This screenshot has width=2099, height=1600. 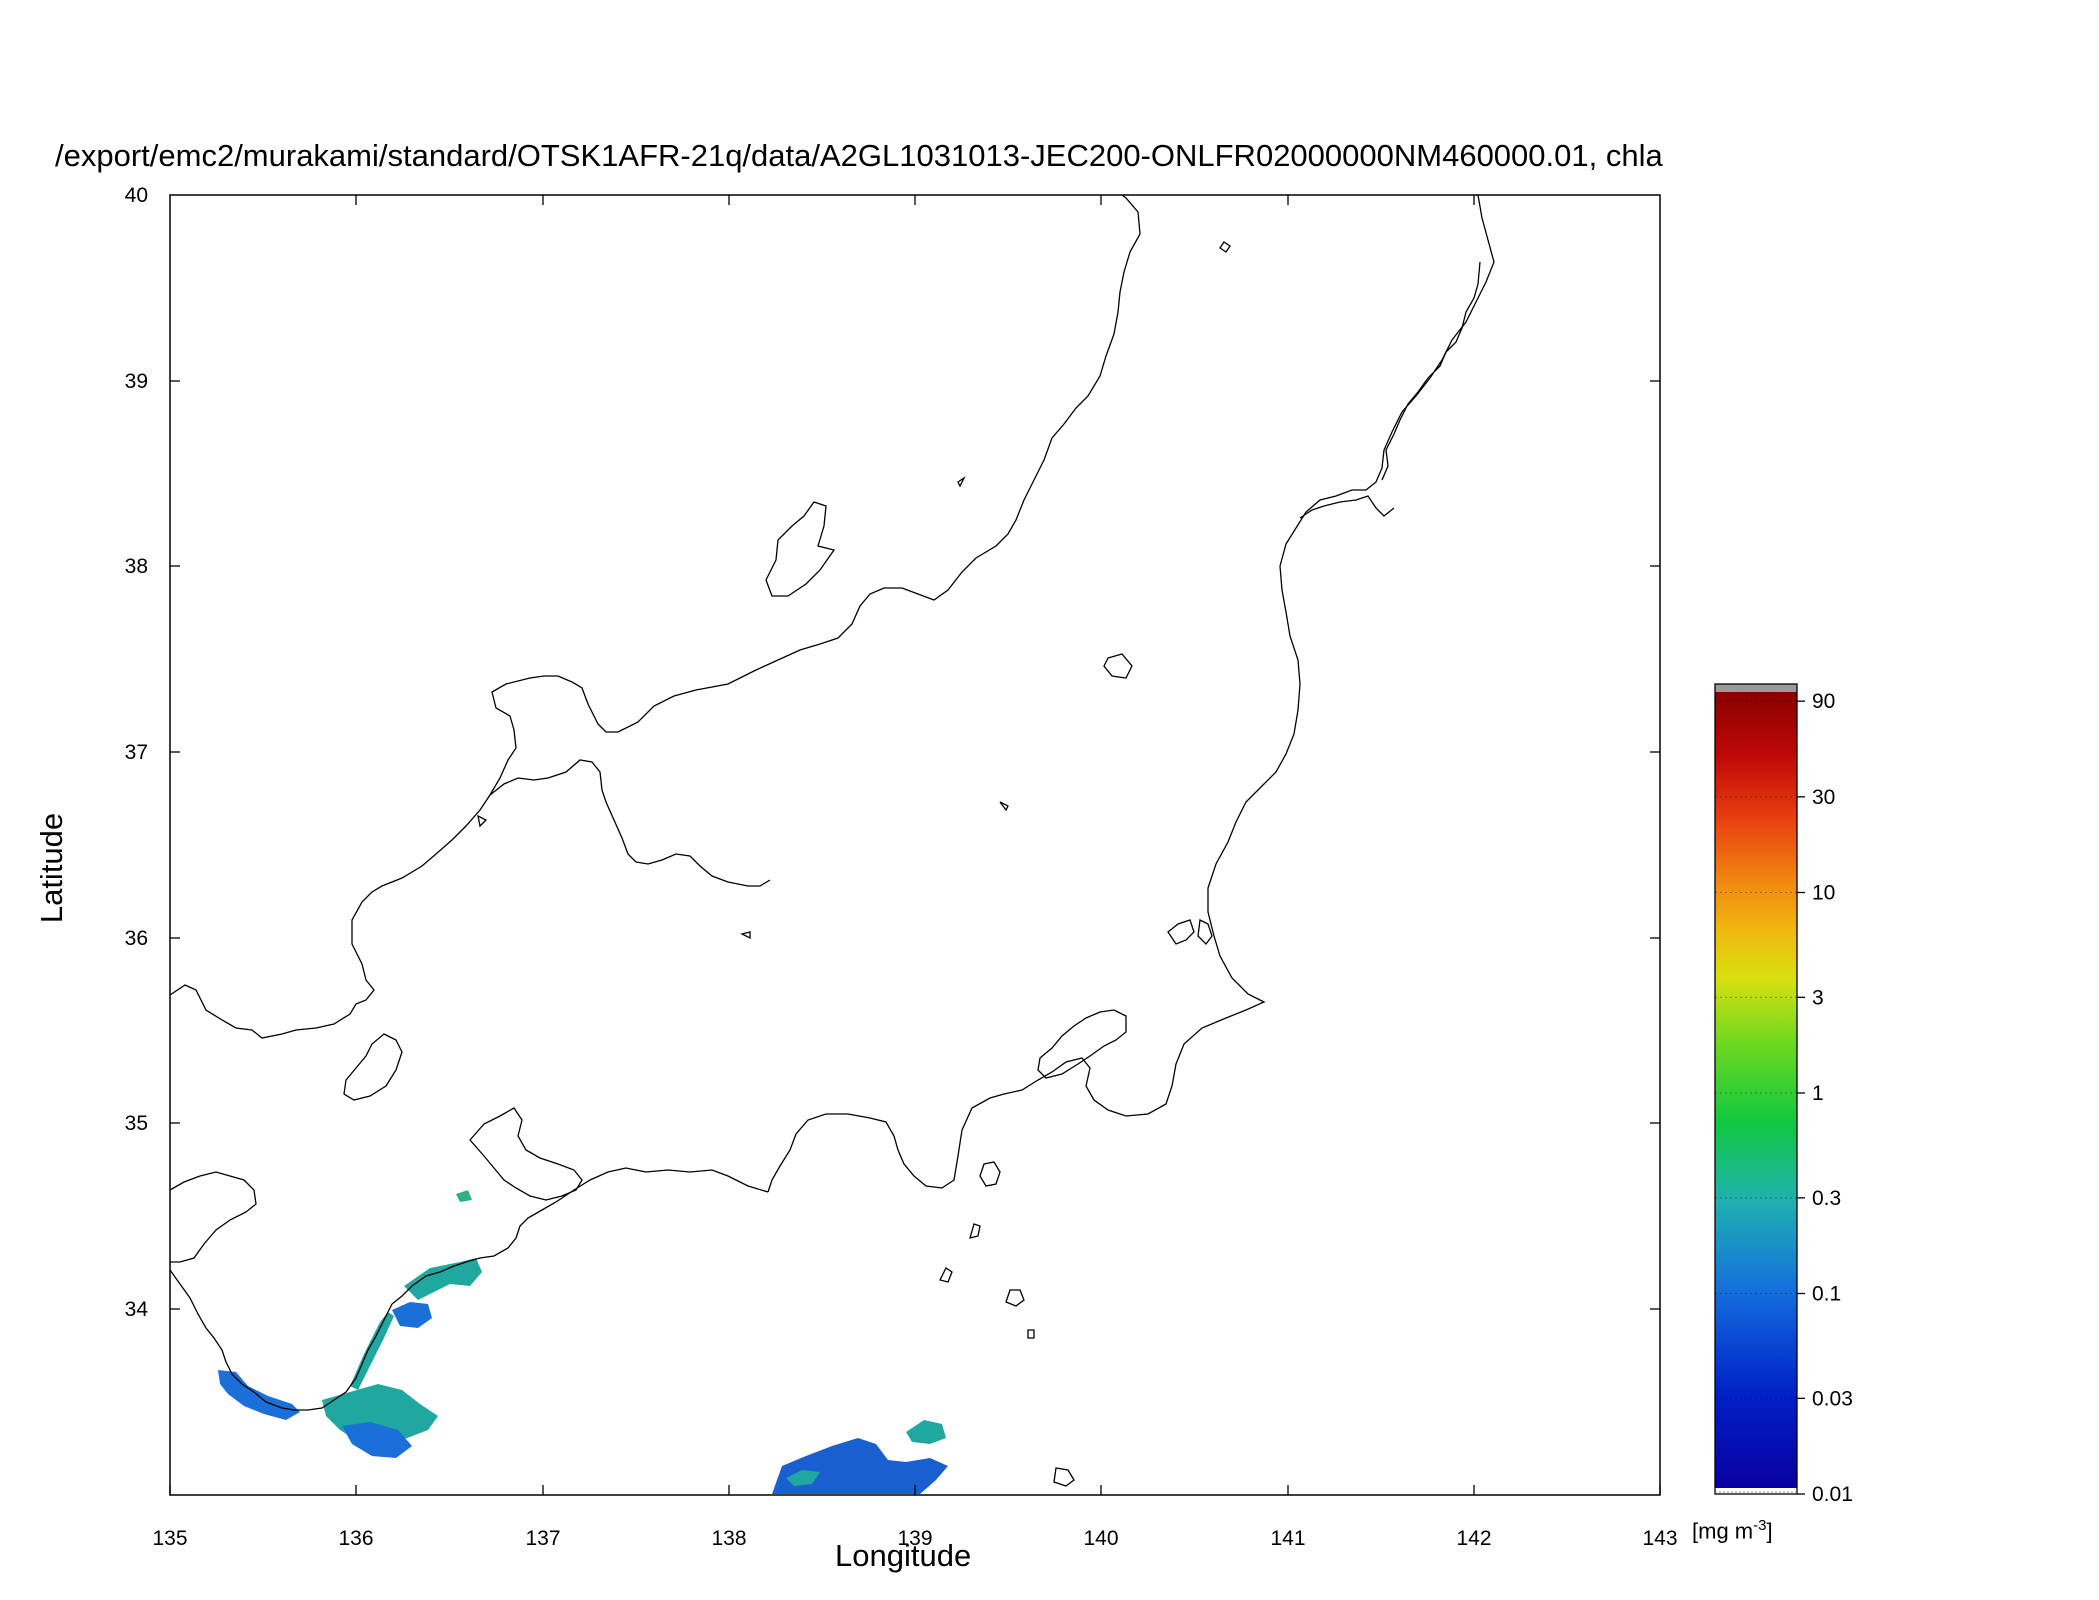 I want to click on colorbar-tick-label: 30, so click(x=1823, y=797).